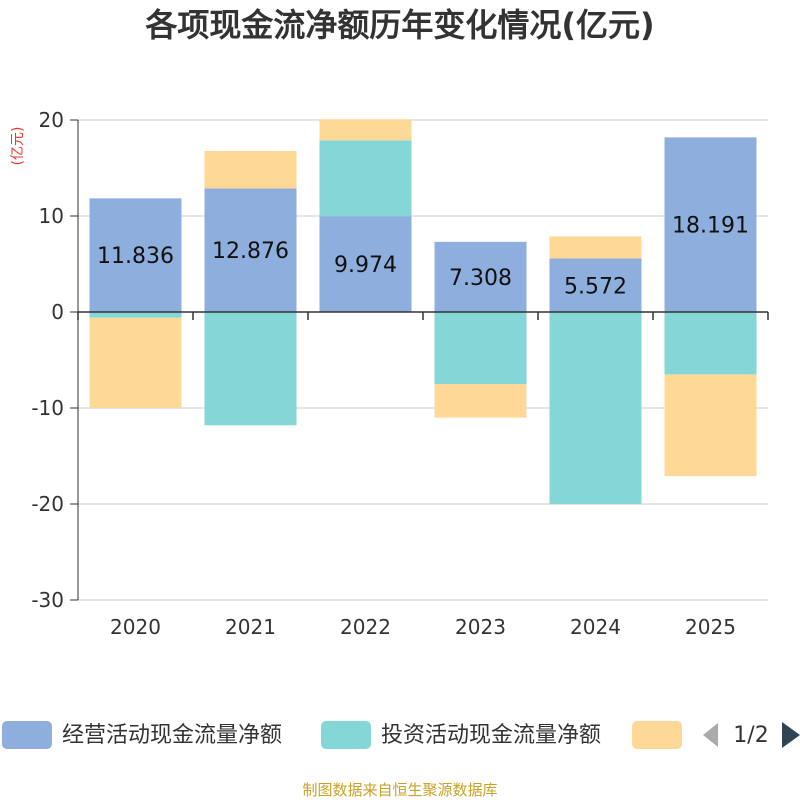  Describe the element at coordinates (250, 169) in the screenshot. I see `bar-financing-2021` at that location.